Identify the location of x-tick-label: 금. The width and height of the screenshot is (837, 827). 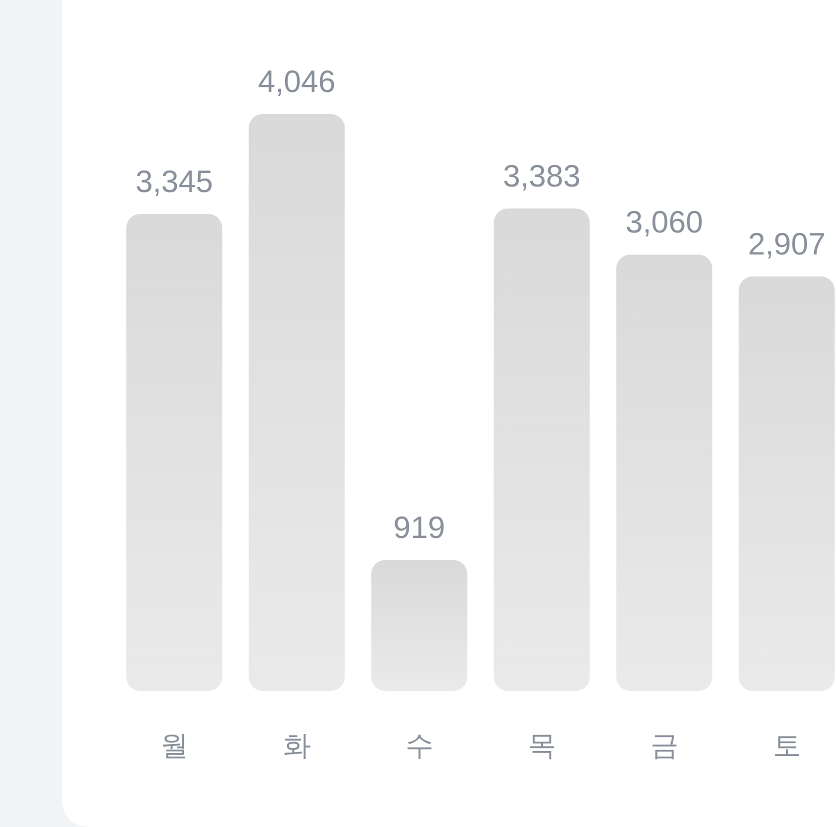
(664, 745).